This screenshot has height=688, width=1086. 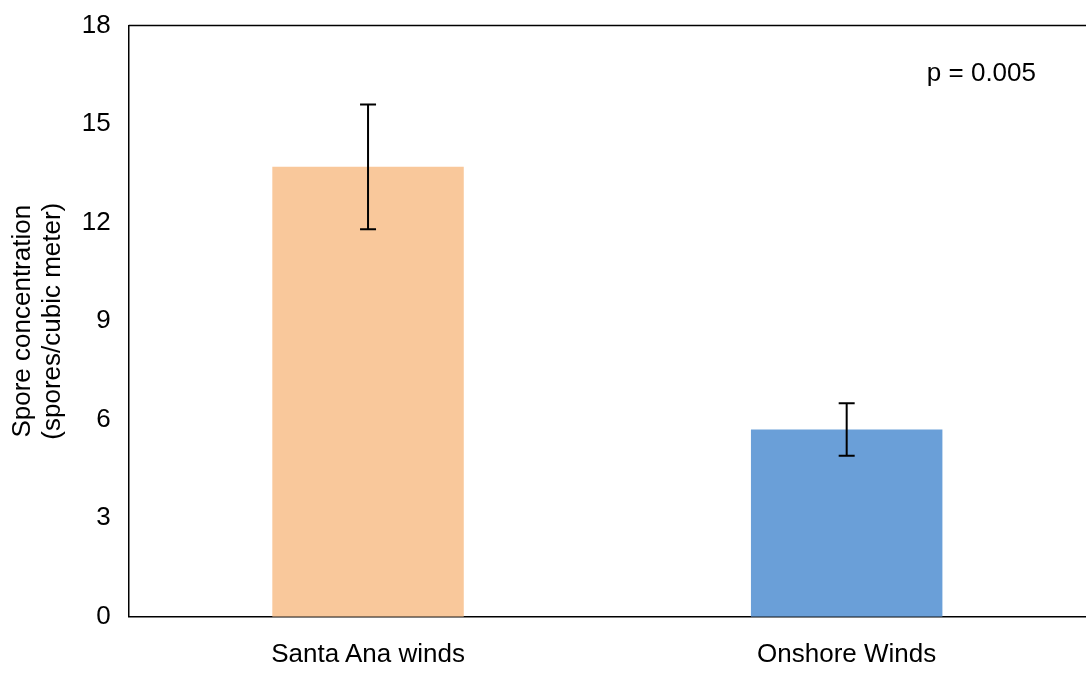 I want to click on y-tick-label: 12, so click(x=96, y=220).